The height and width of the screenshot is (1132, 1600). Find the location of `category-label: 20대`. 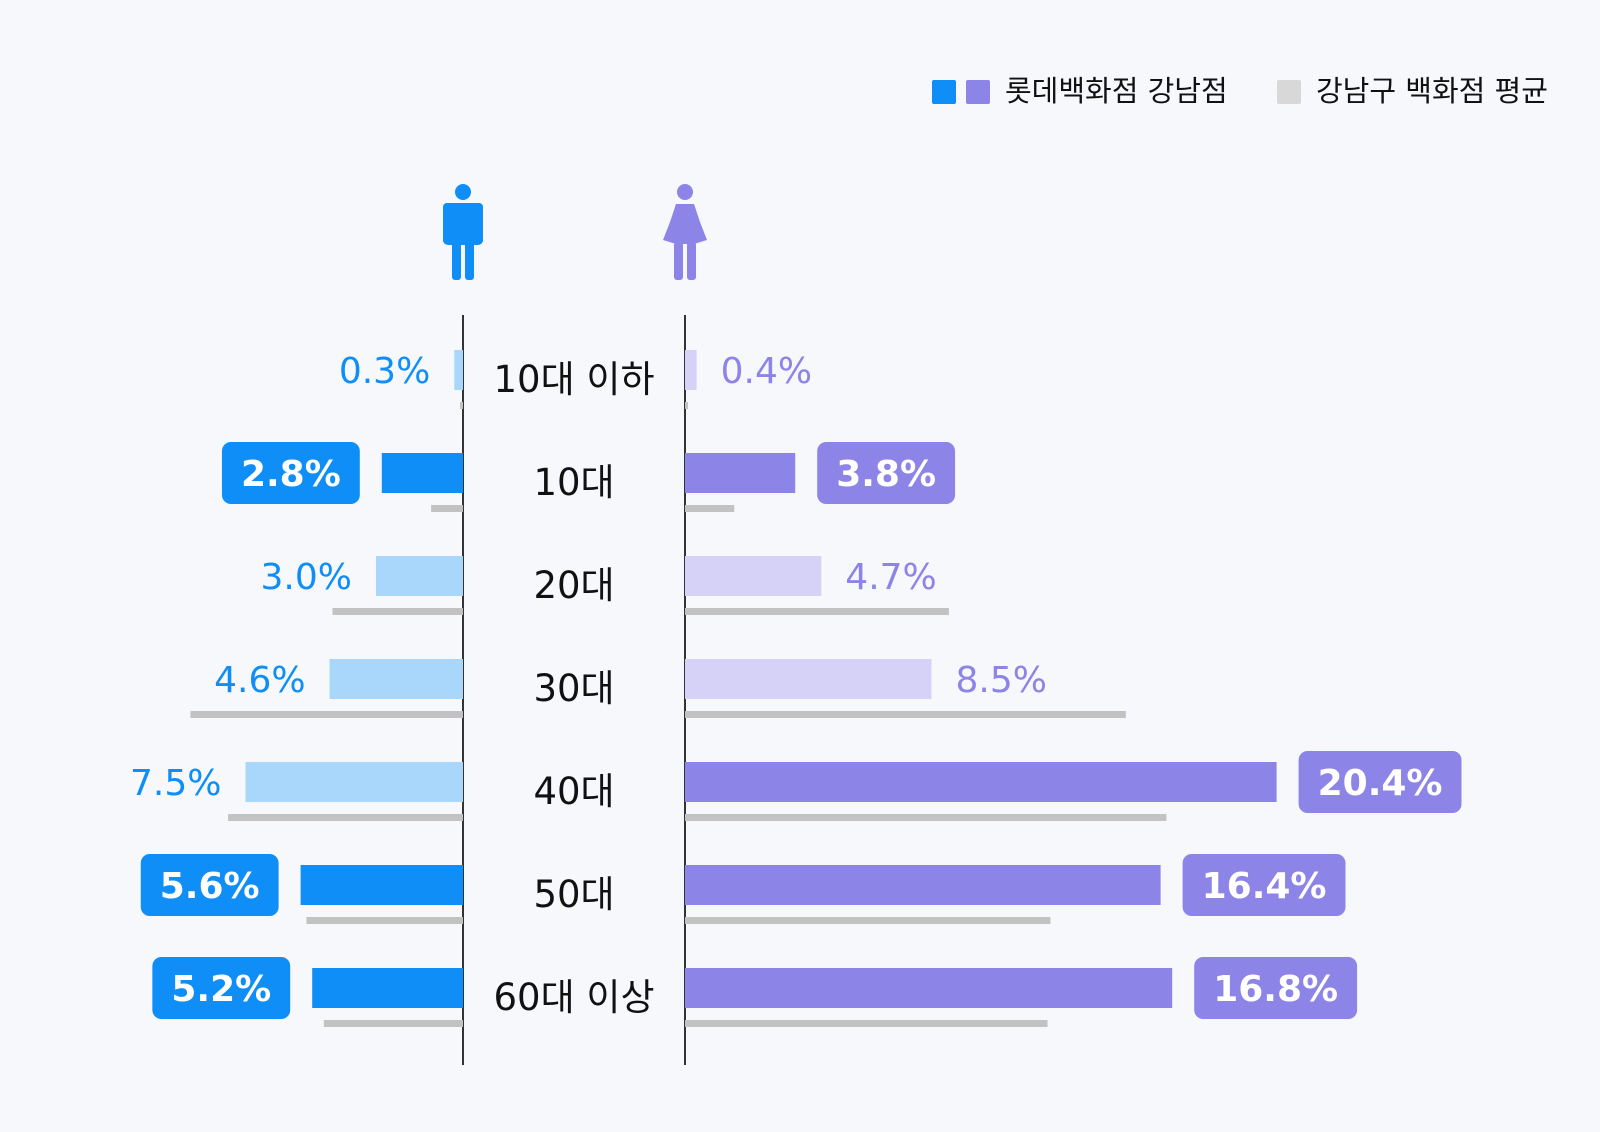

category-label: 20대 is located at coordinates (573, 585).